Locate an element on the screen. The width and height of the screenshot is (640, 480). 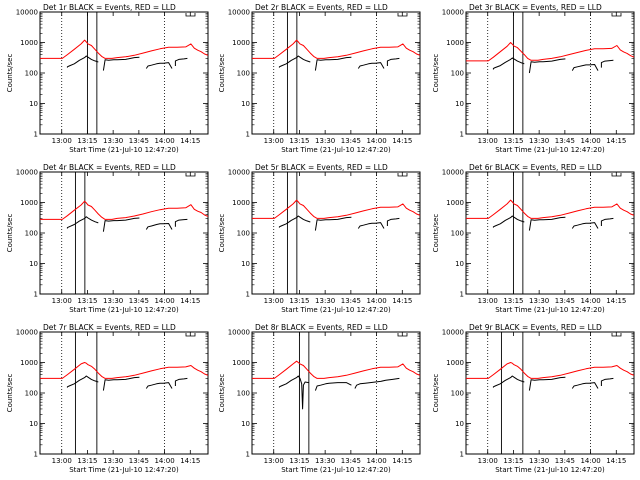
chart-title: Det 9r BLACK = Events, RED = LLD is located at coordinates (535, 327).